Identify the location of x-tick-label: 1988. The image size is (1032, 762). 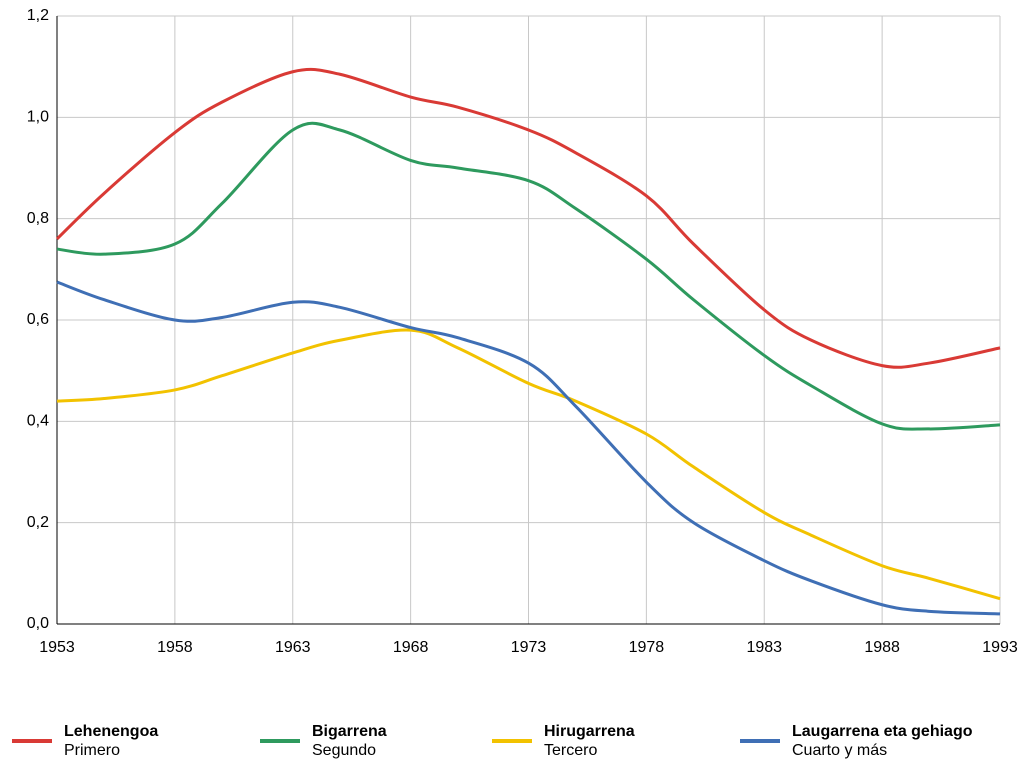
(882, 647).